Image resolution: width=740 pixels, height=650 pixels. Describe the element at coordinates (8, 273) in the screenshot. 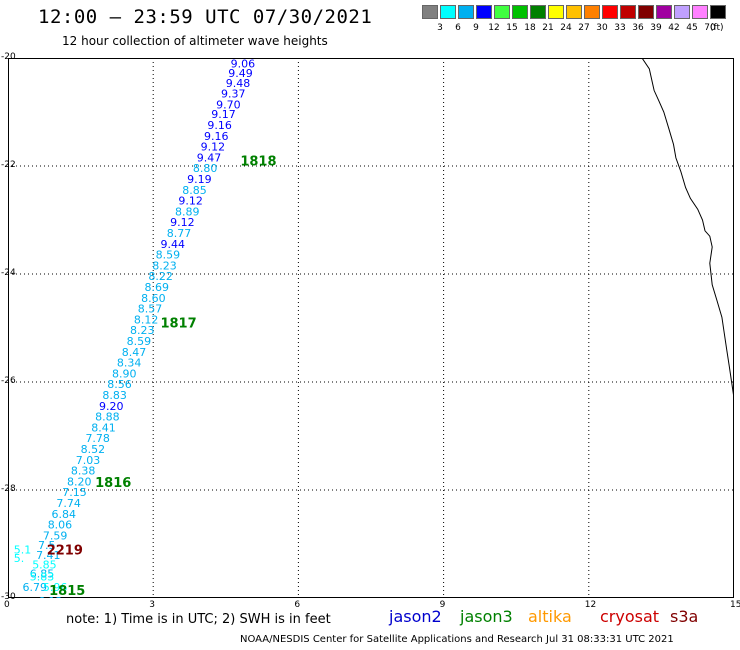

I see `y-tick-label: -24` at that location.